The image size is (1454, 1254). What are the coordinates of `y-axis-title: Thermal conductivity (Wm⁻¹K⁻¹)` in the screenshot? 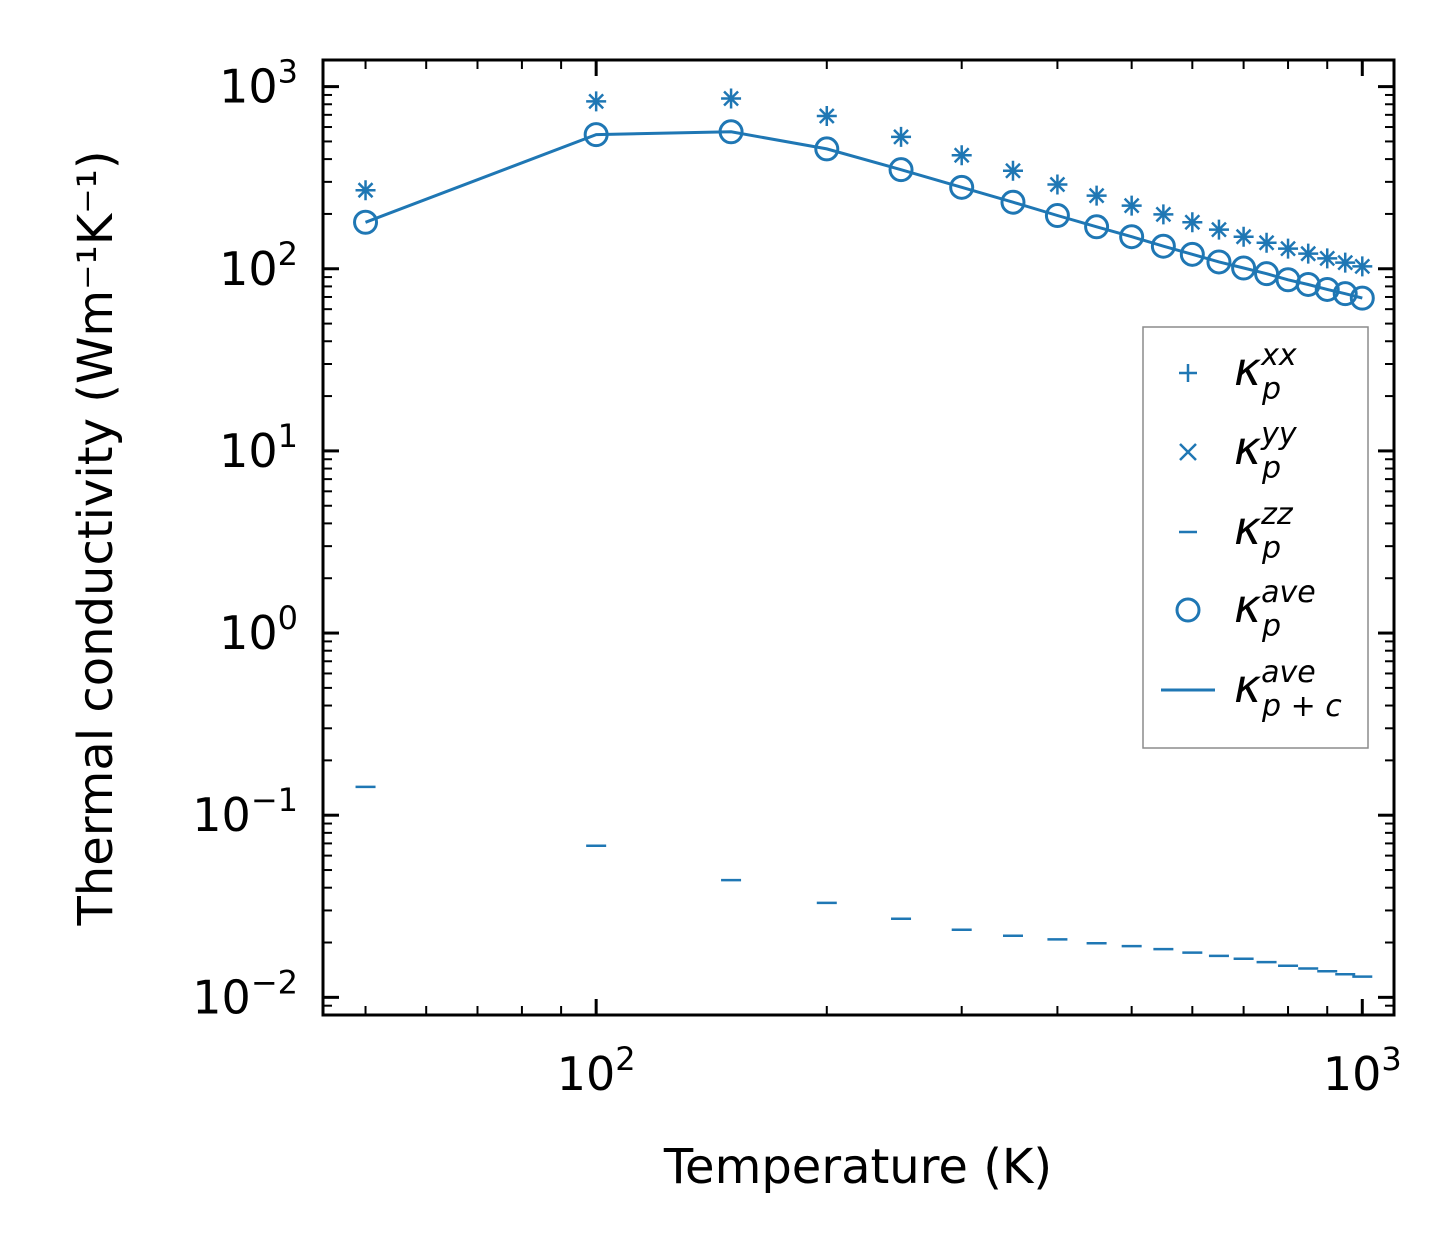 It's located at (96, 538).